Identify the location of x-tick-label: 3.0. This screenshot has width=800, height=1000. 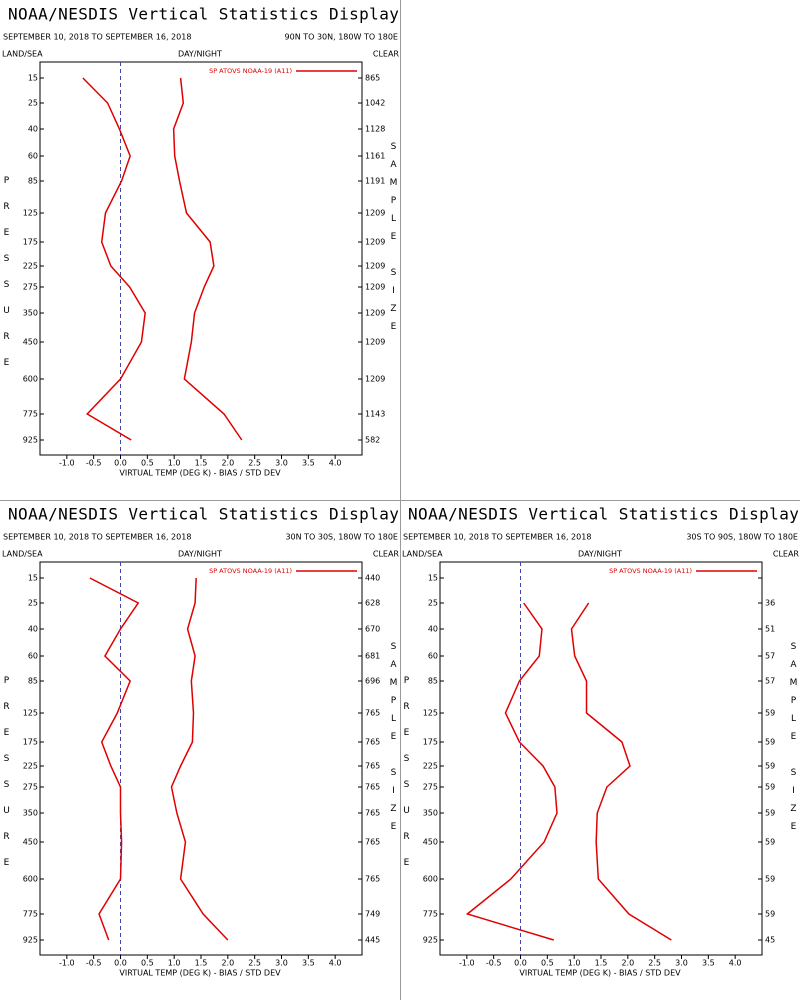
(281, 963).